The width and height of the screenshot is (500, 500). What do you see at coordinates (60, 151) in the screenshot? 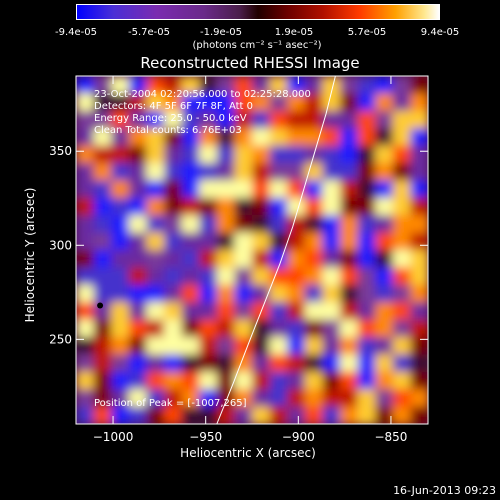
I see `y-tick-label: 350` at bounding box center [60, 151].